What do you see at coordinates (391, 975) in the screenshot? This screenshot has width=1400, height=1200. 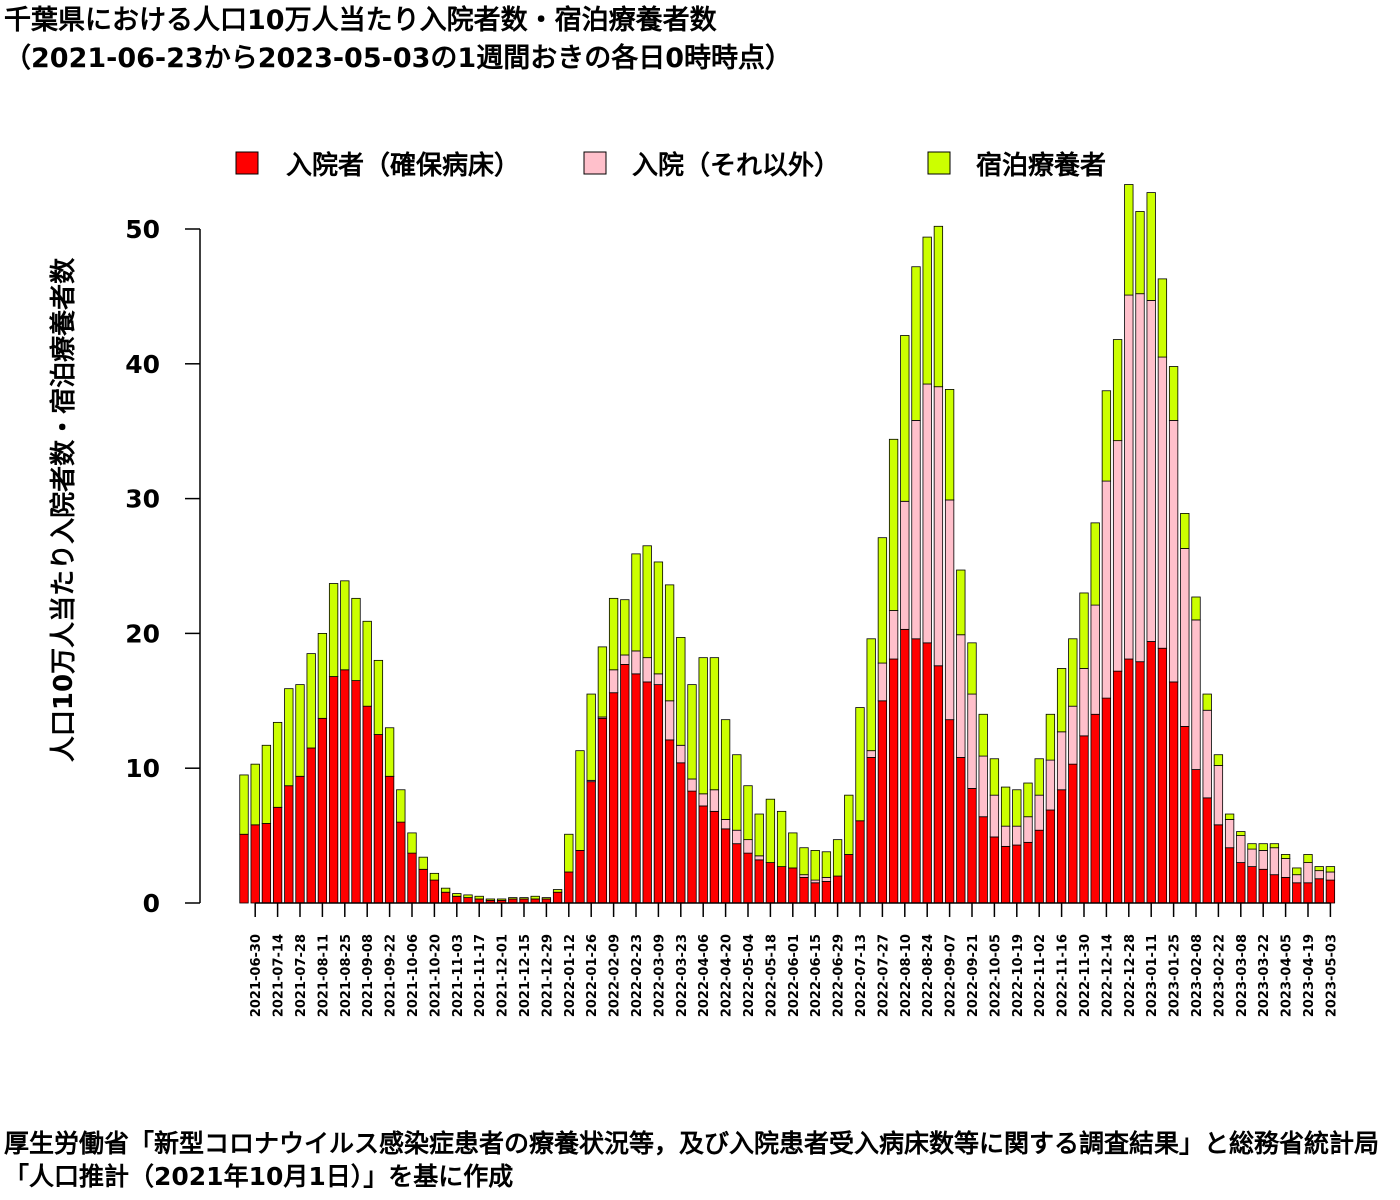 I see `x-tick-label: 2021-09-22` at bounding box center [391, 975].